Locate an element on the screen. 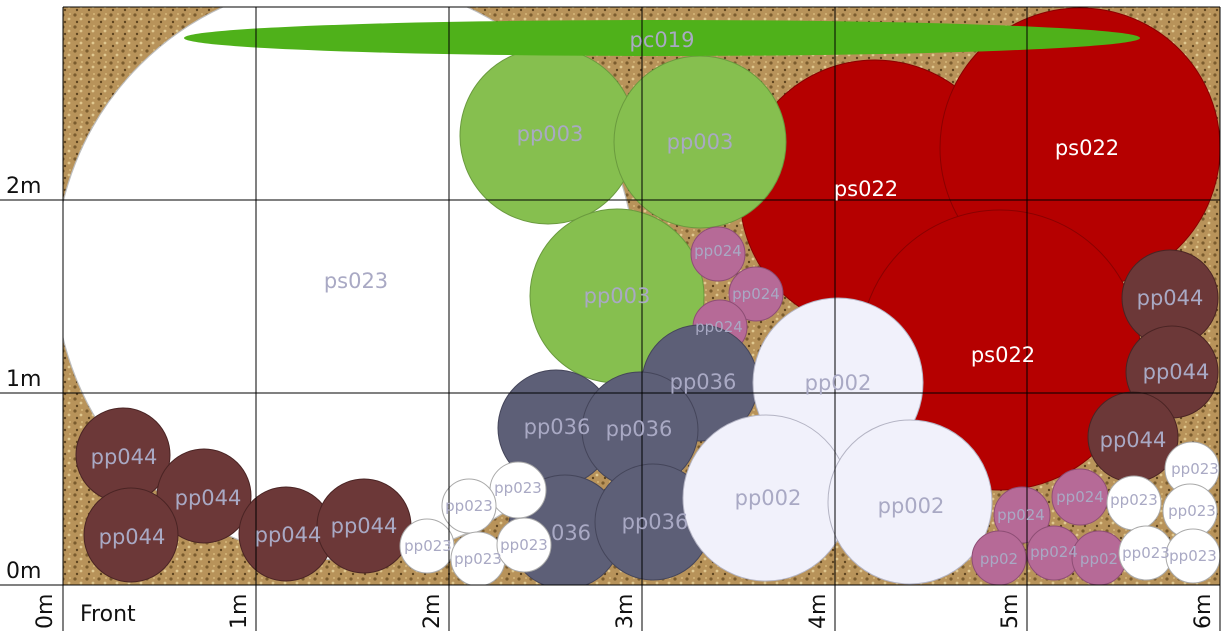 The width and height of the screenshot is (1221, 631). y-label-1m: 1m is located at coordinates (23, 379).